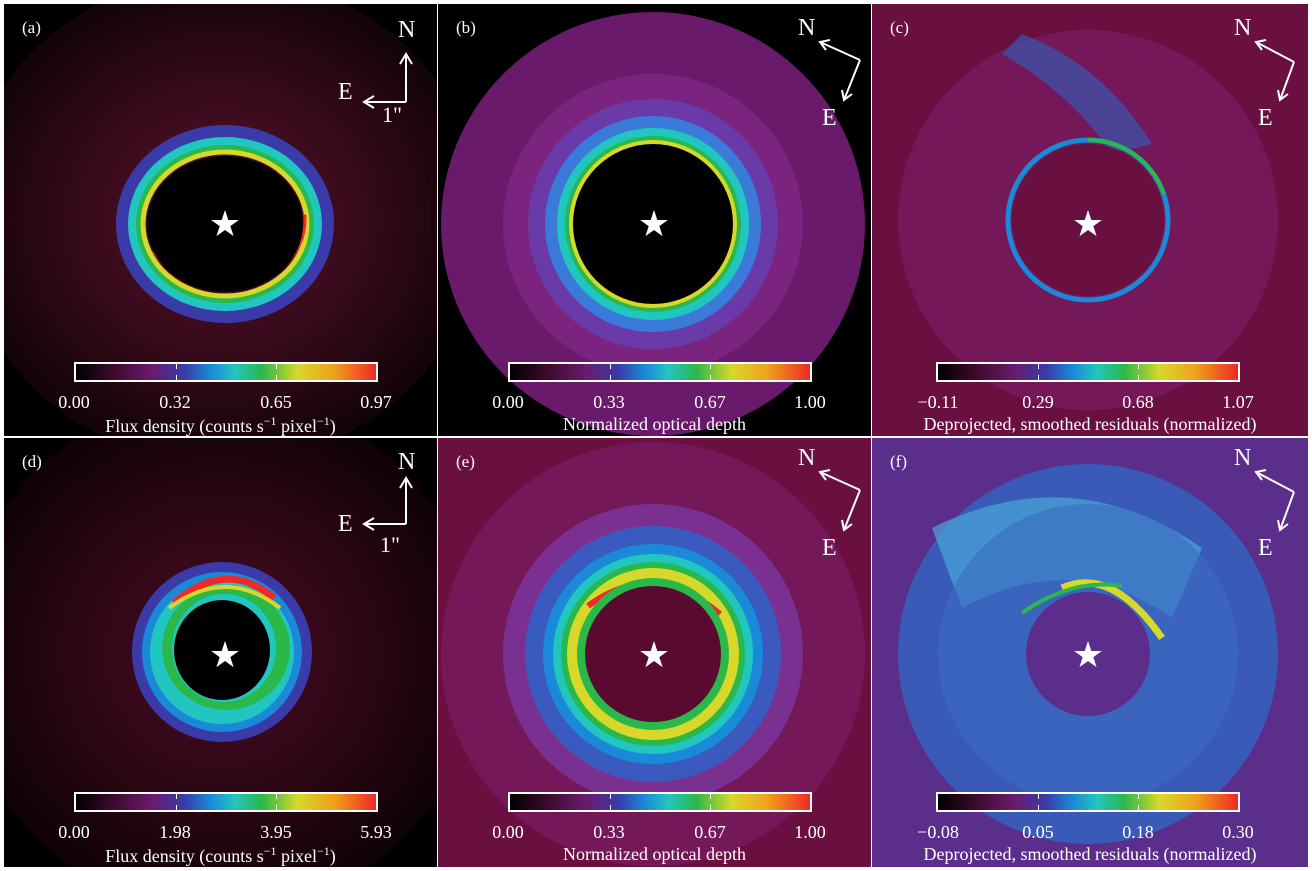  Describe the element at coordinates (899, 27) in the screenshot. I see `panel-label: (c)` at that location.